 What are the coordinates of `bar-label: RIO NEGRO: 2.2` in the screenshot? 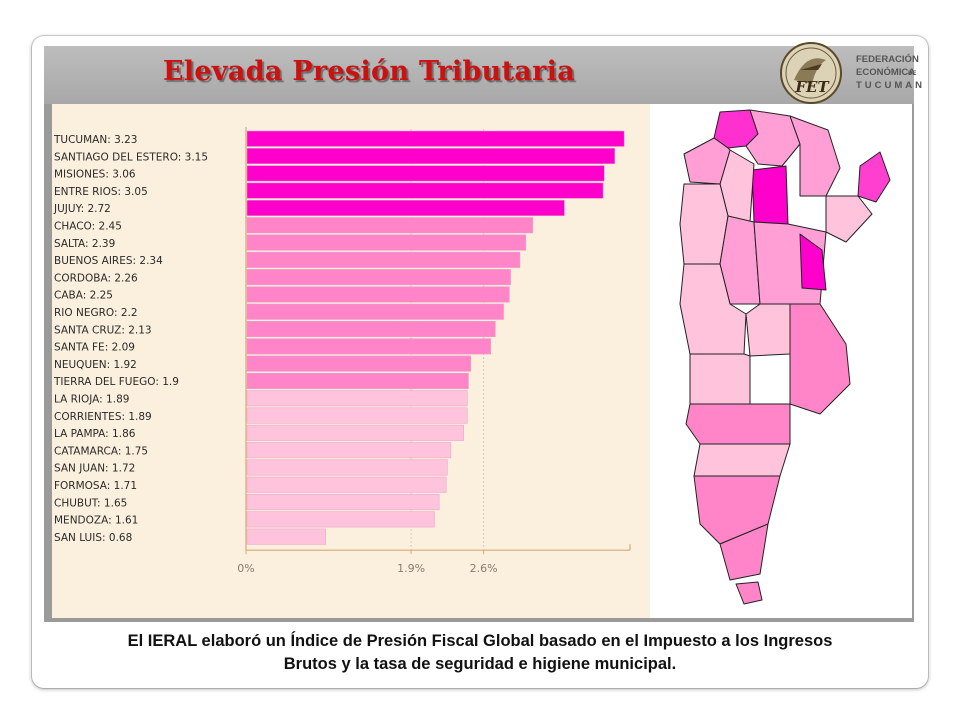 It's located at (96, 313).